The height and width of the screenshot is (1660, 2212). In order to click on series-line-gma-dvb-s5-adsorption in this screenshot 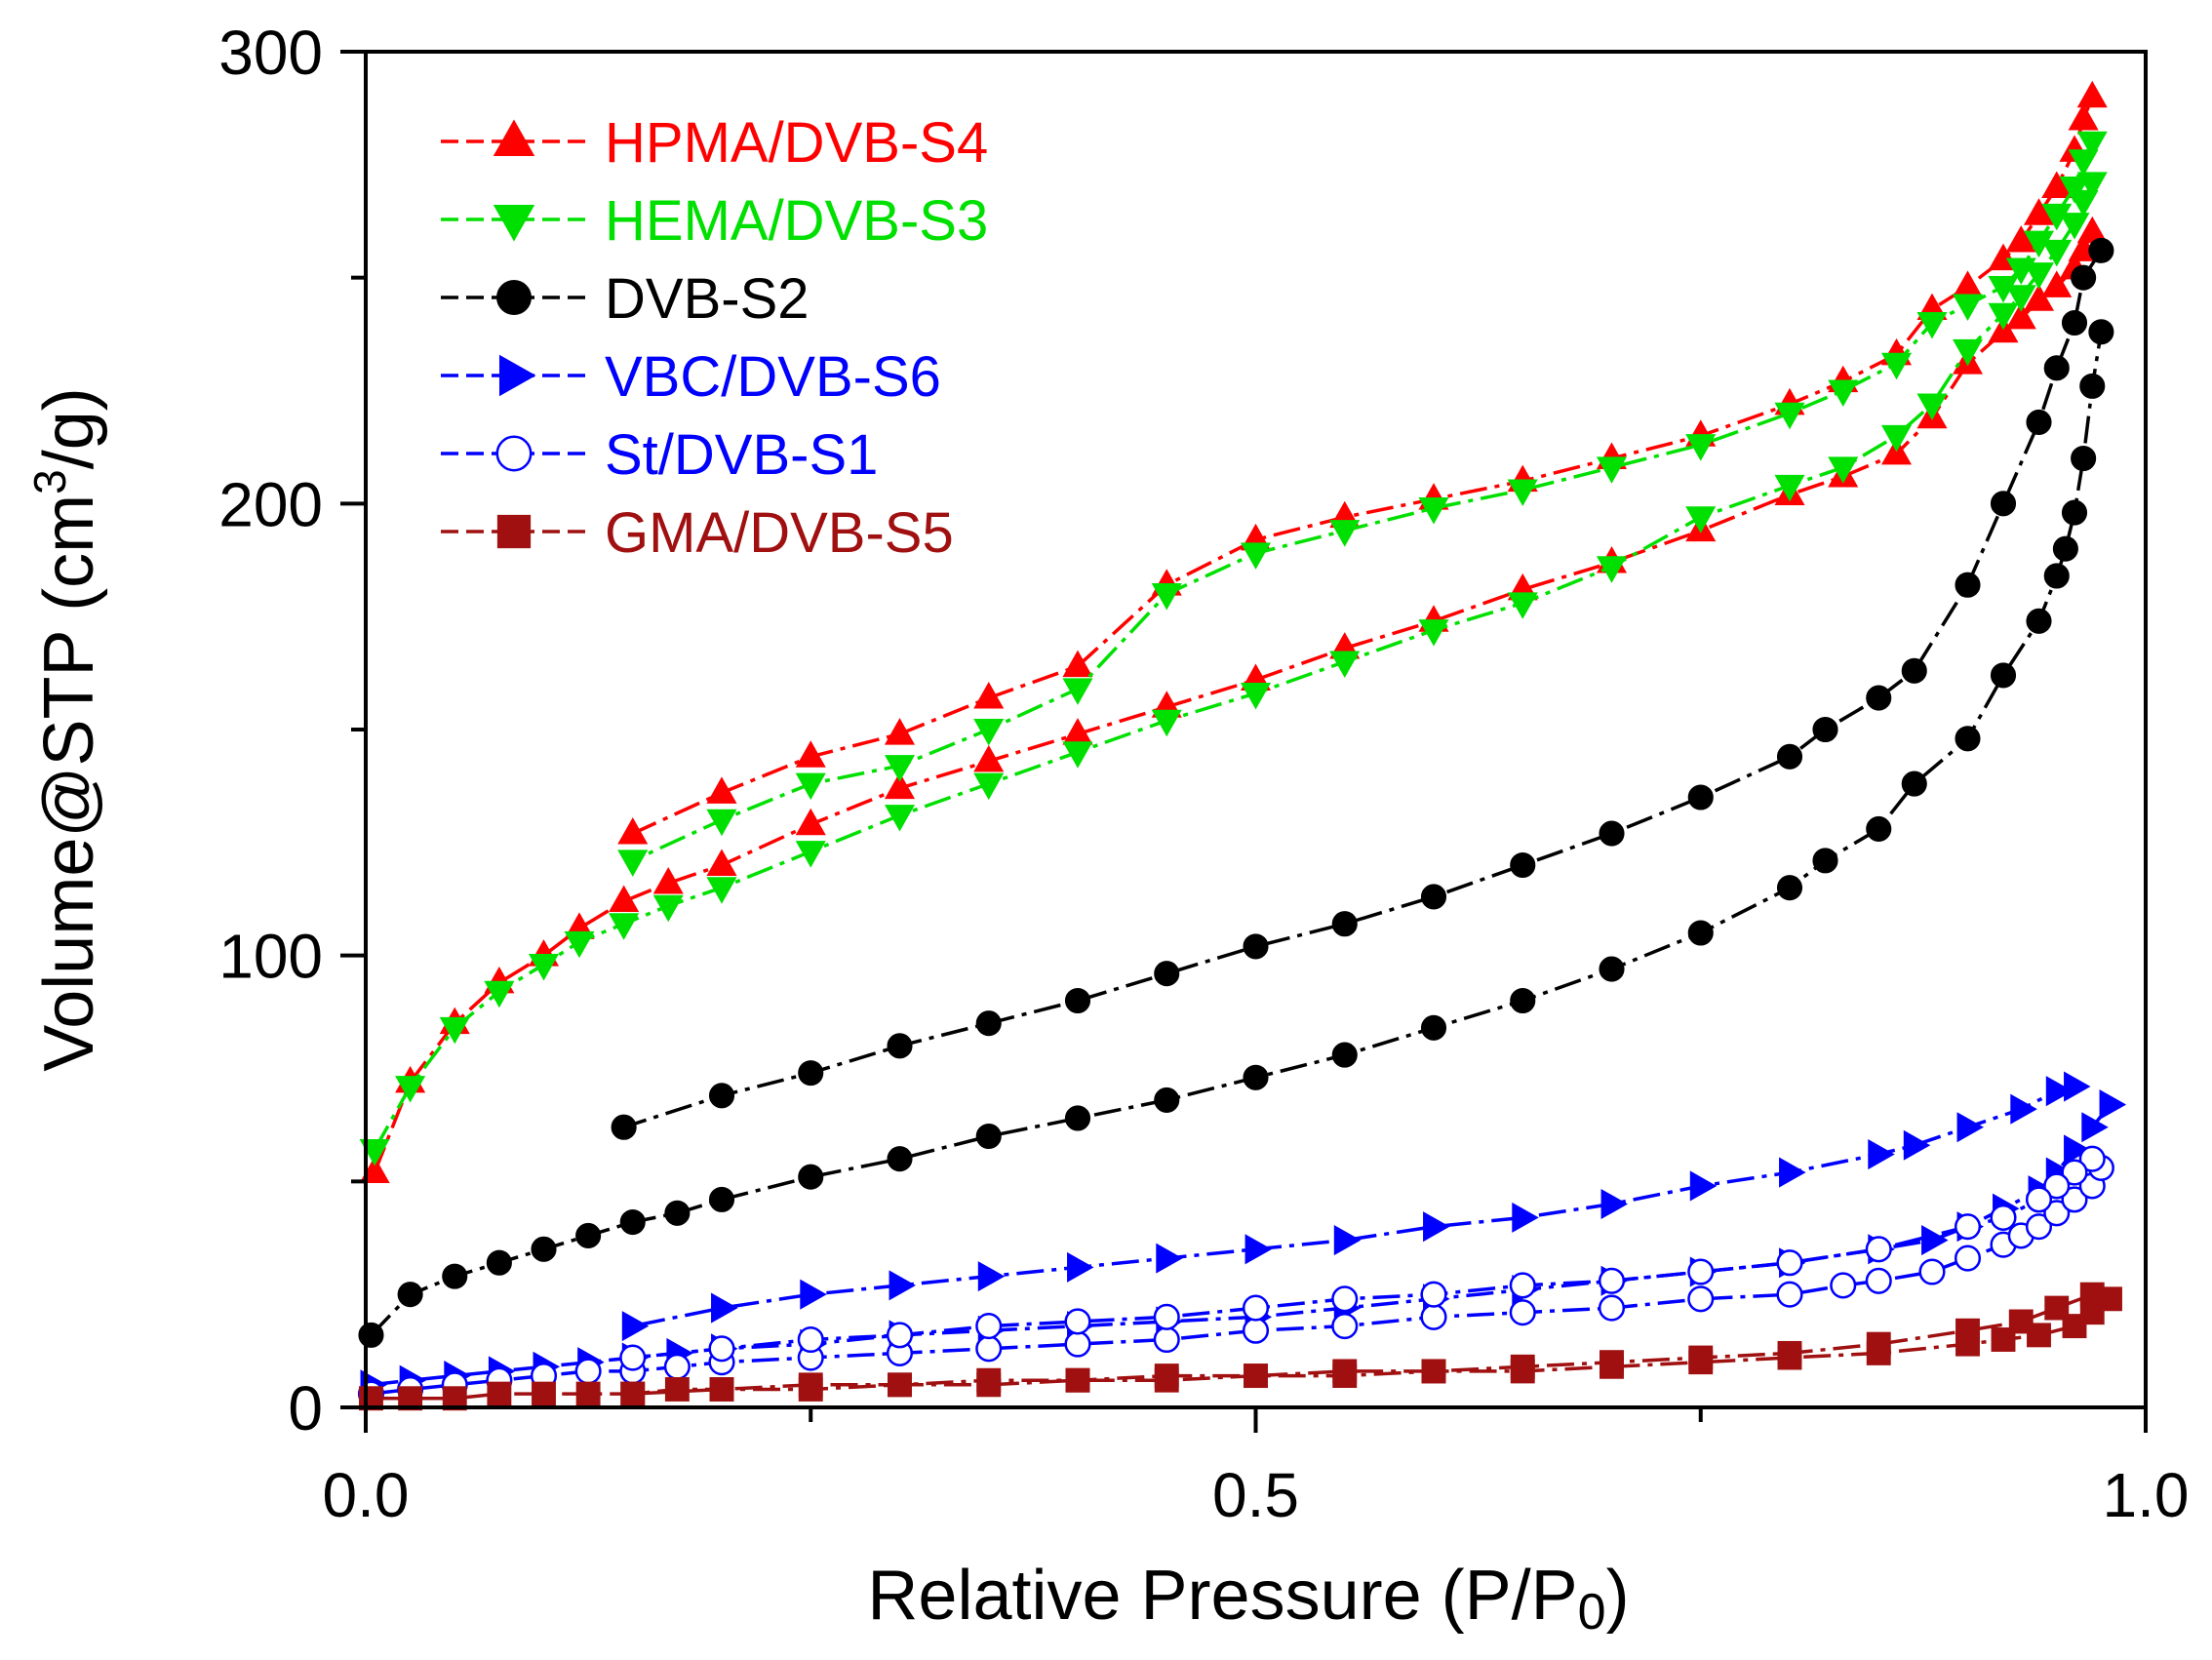, I will do `click(1241, 1349)`.